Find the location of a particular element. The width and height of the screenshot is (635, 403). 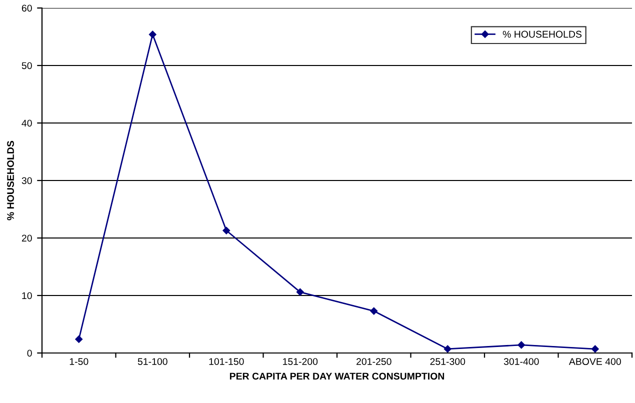

x-tick-label: 151-200 is located at coordinates (300, 361).